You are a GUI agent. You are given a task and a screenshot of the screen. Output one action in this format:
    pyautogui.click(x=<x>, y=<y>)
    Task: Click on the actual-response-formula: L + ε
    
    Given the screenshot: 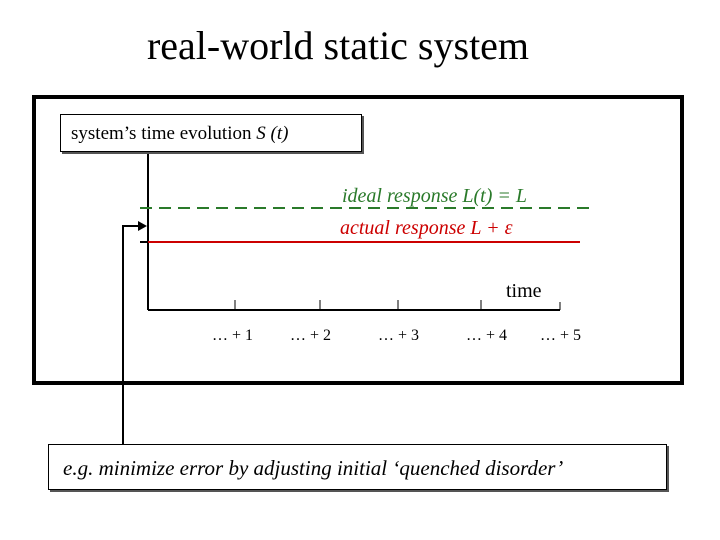 What is the action you would take?
    pyautogui.click(x=491, y=228)
    